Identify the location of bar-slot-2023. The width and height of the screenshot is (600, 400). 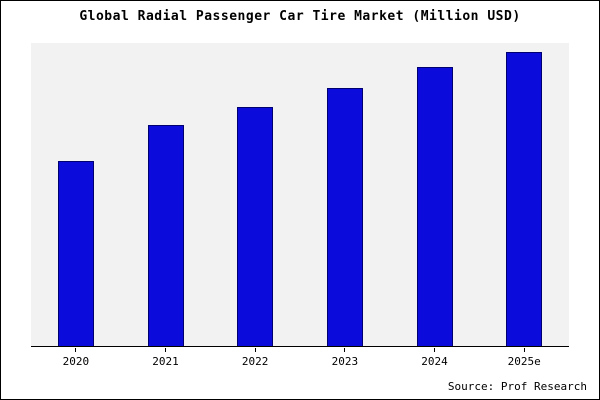
(345, 194).